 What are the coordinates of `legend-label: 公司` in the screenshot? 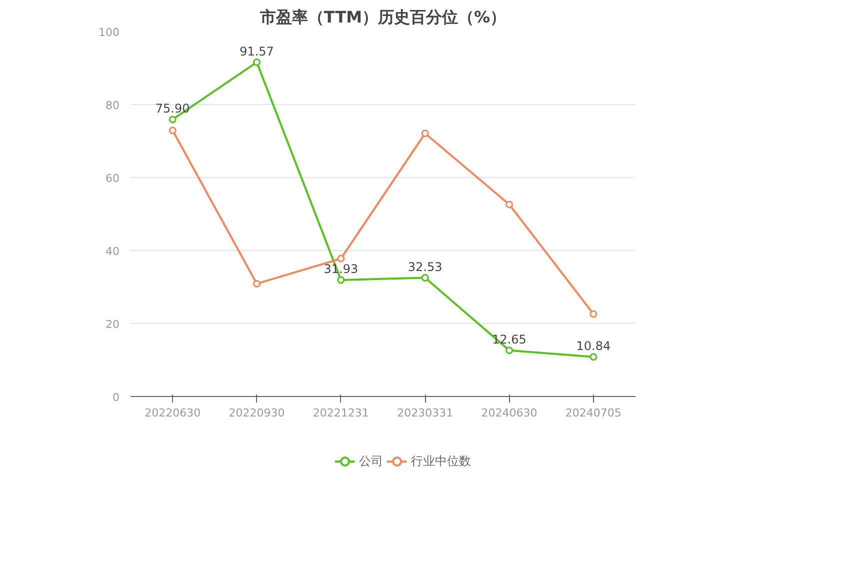 It's located at (371, 461).